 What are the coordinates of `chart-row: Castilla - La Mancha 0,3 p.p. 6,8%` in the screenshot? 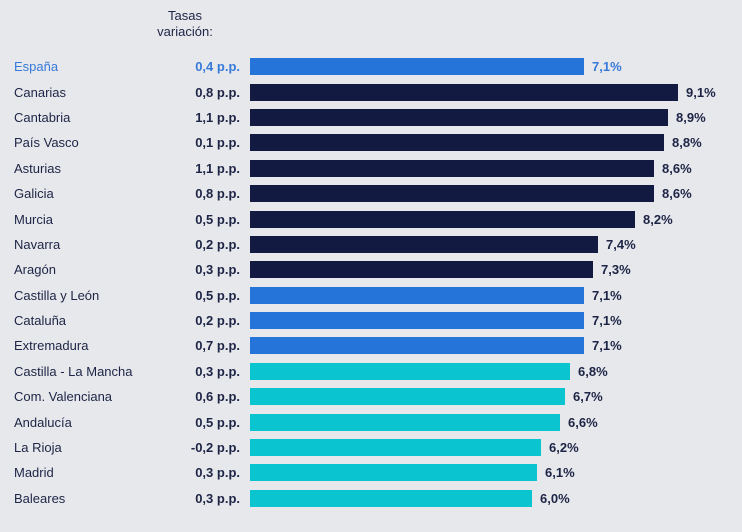 It's located at (377, 371).